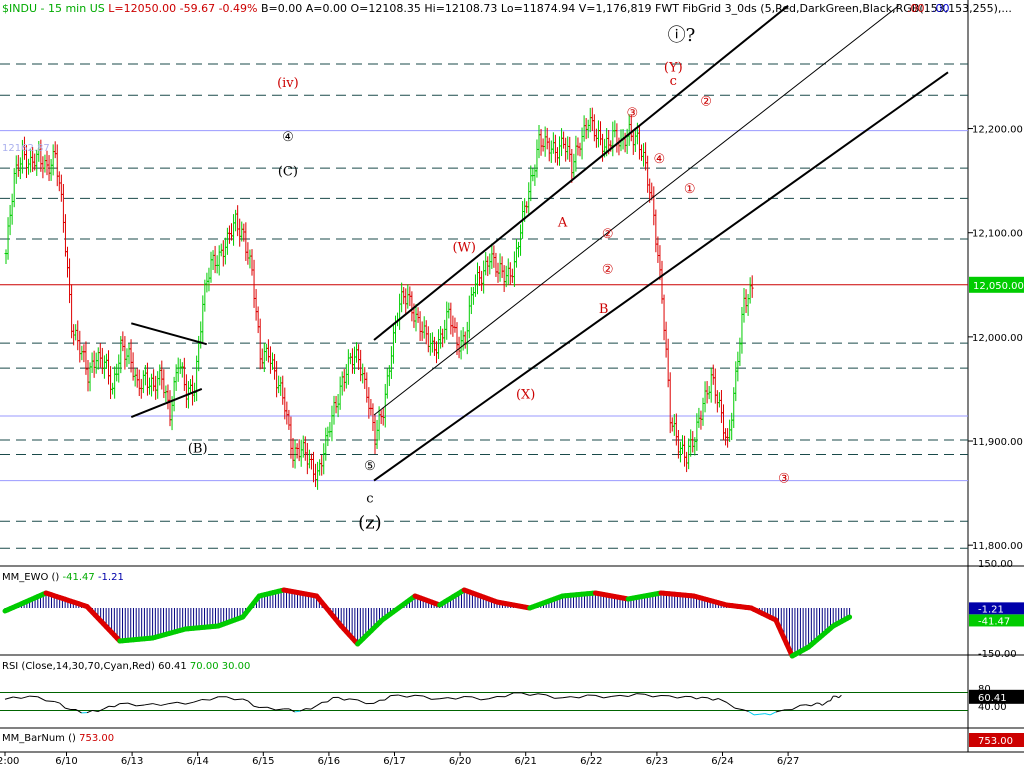  What do you see at coordinates (142, 8) in the screenshot?
I see `header-last: L=12050.00` at bounding box center [142, 8].